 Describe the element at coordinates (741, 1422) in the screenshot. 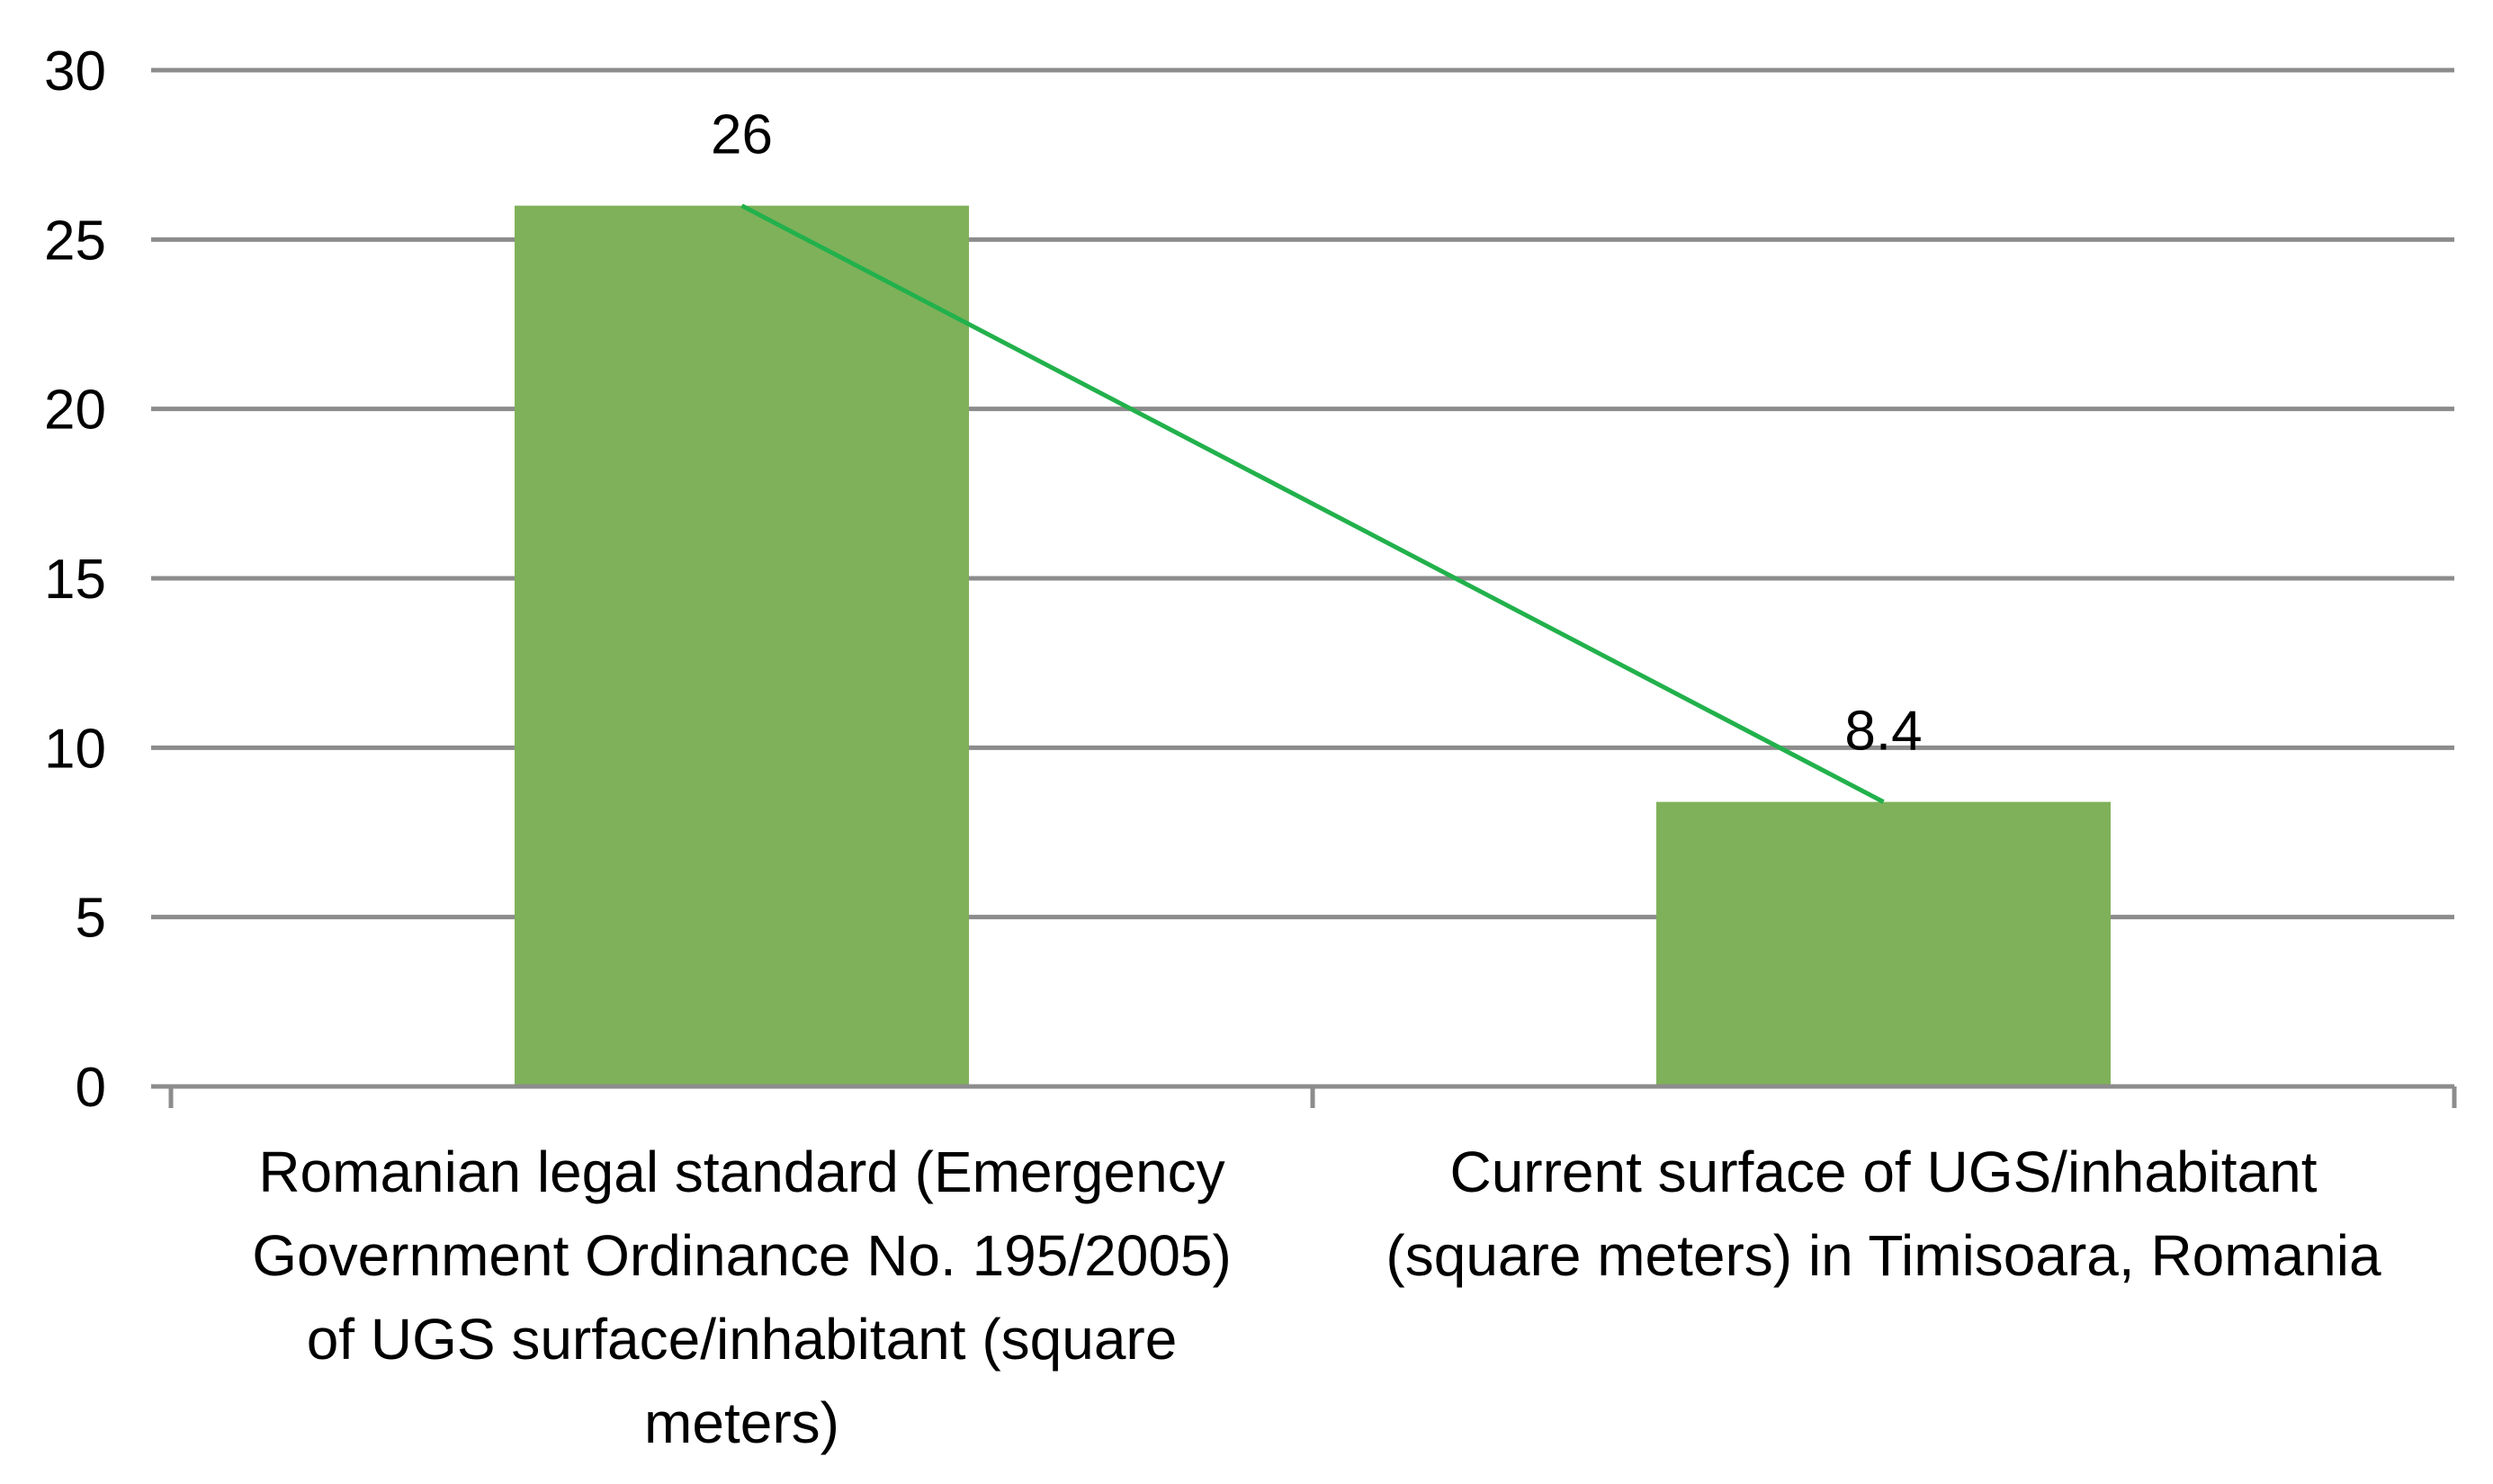

I see `category-label-1-line-4: meters)` at that location.